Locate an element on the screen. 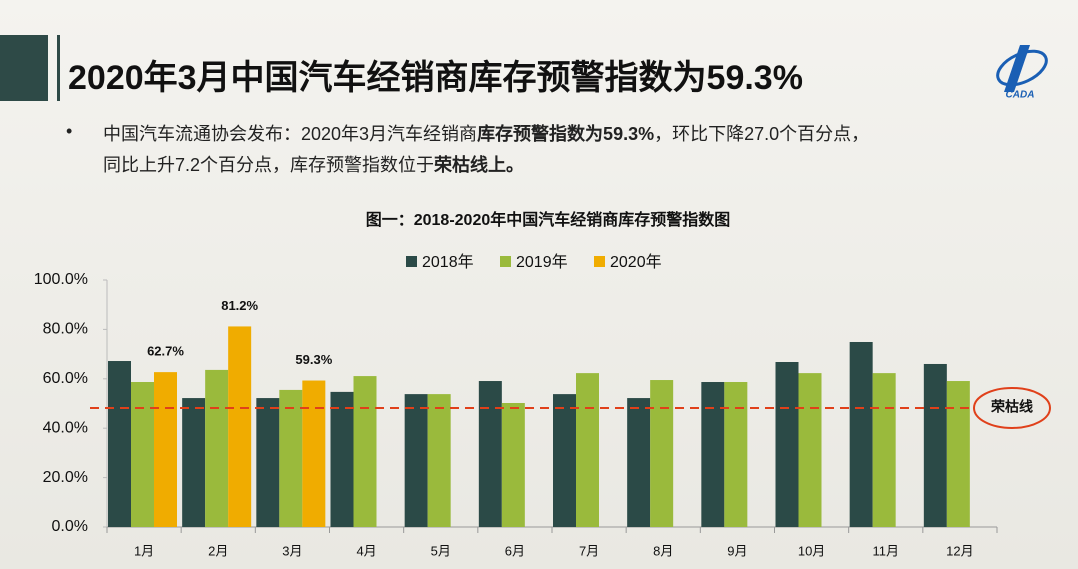 The width and height of the screenshot is (1078, 569). bullet-line: 同比上升7.2个百分点，库存预警指数位于荣枯线上。 is located at coordinates (486, 165).